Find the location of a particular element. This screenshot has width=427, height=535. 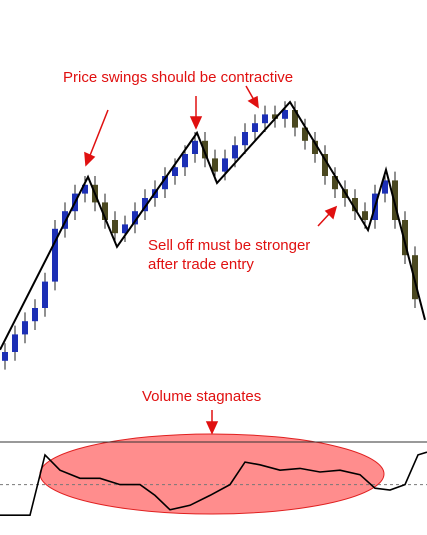

annotation: Volume stagnates is located at coordinates (201, 396).